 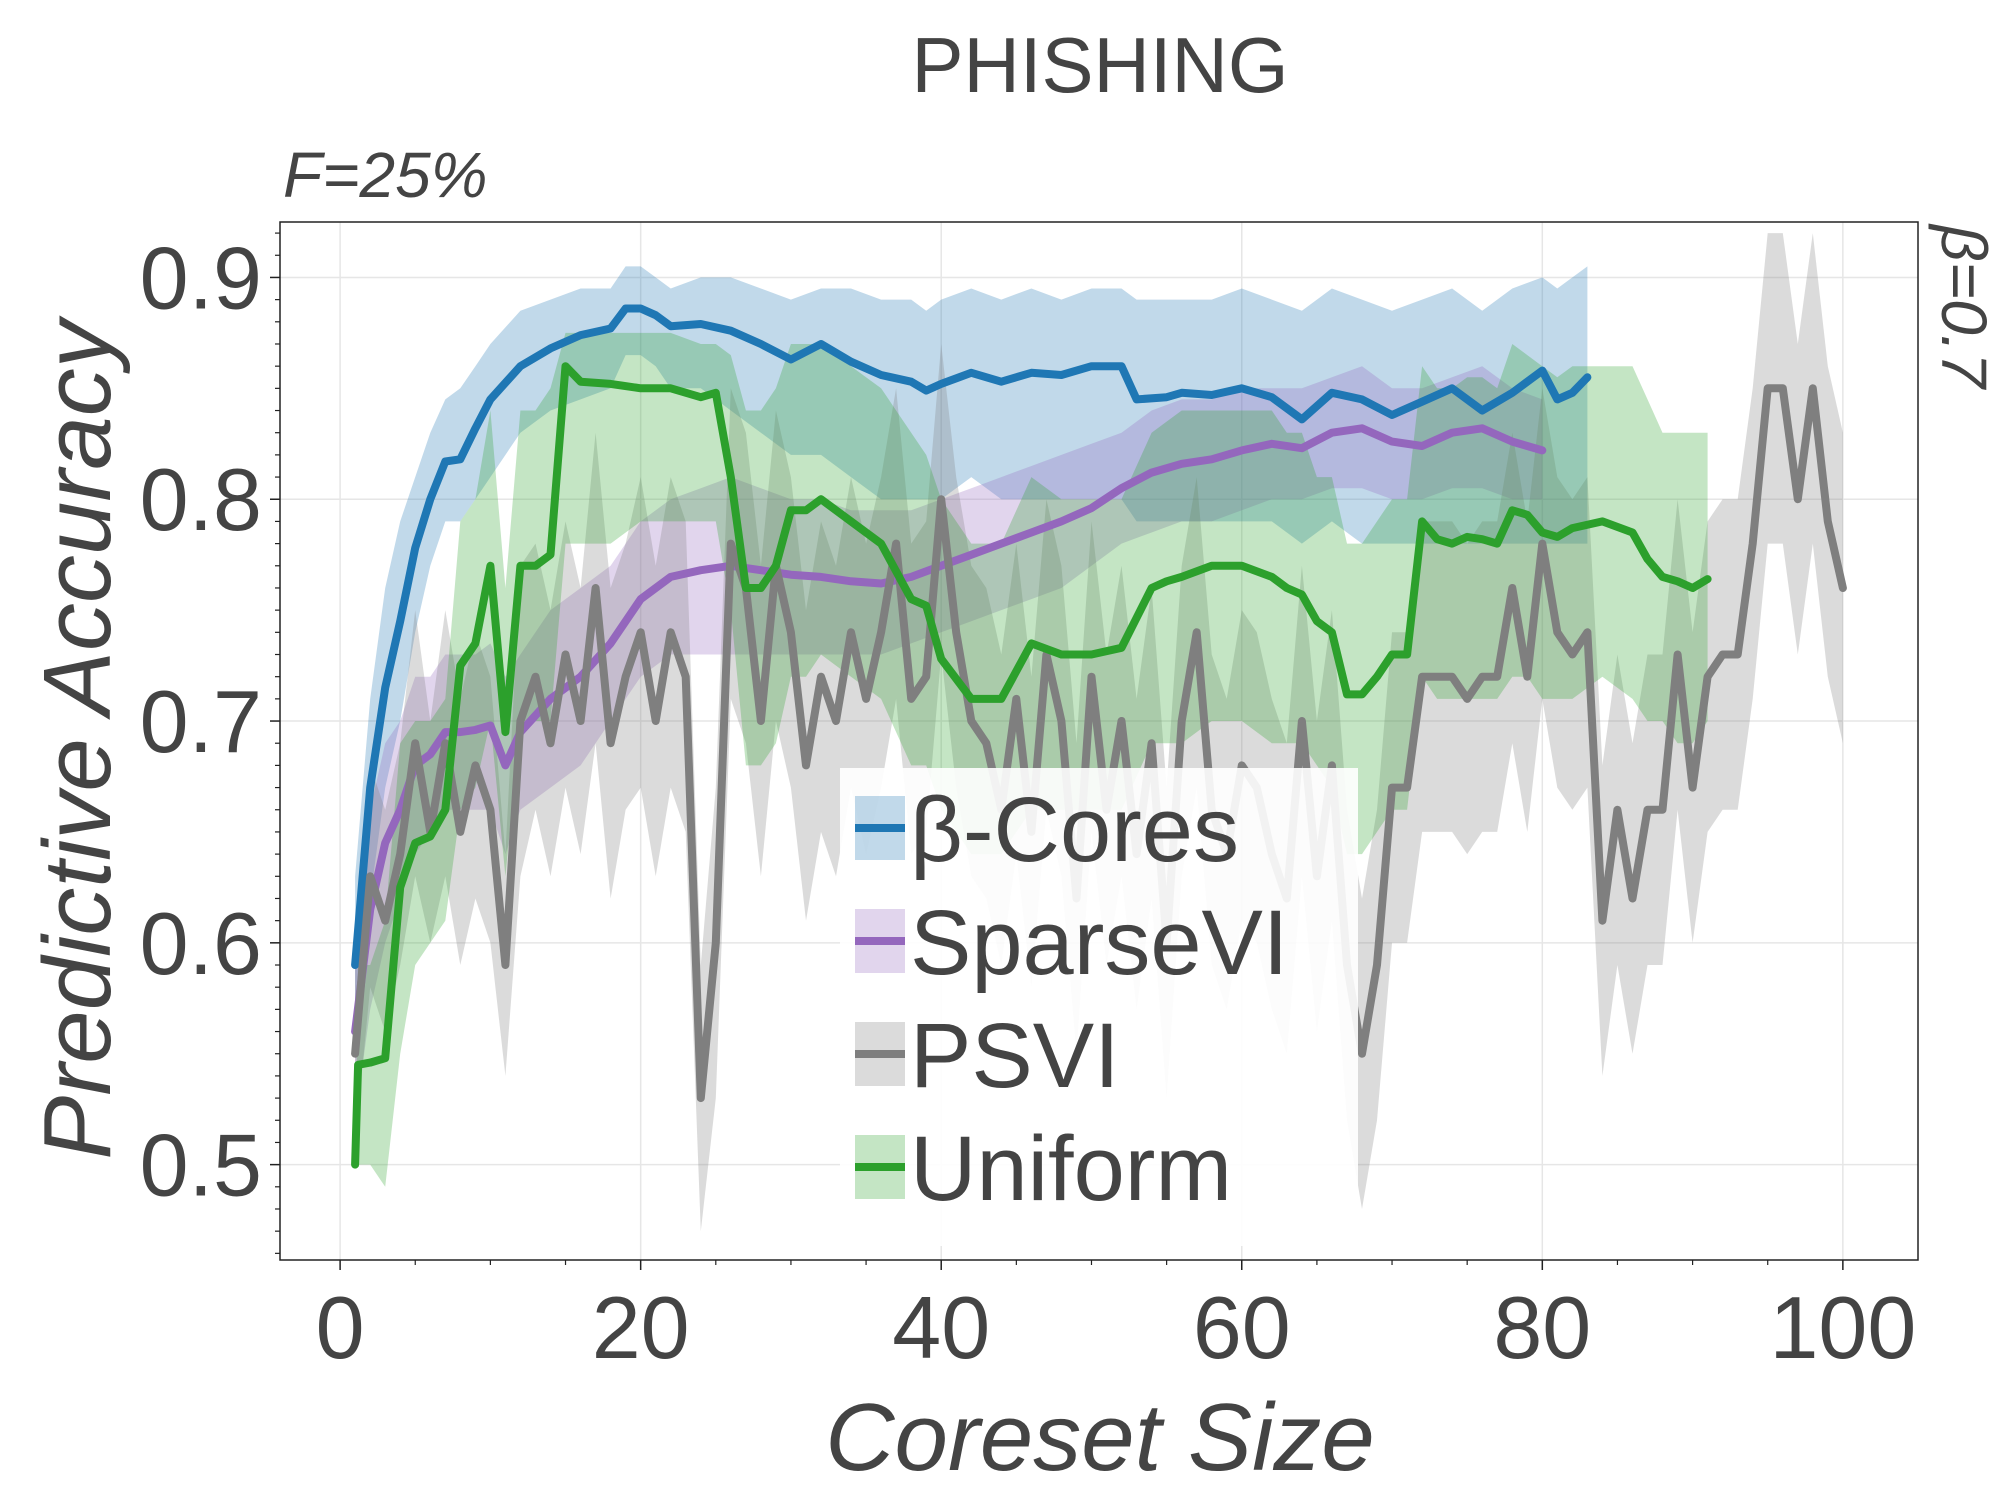 What do you see at coordinates (1074, 830) in the screenshot?
I see `legend-label-0: β-Cores` at bounding box center [1074, 830].